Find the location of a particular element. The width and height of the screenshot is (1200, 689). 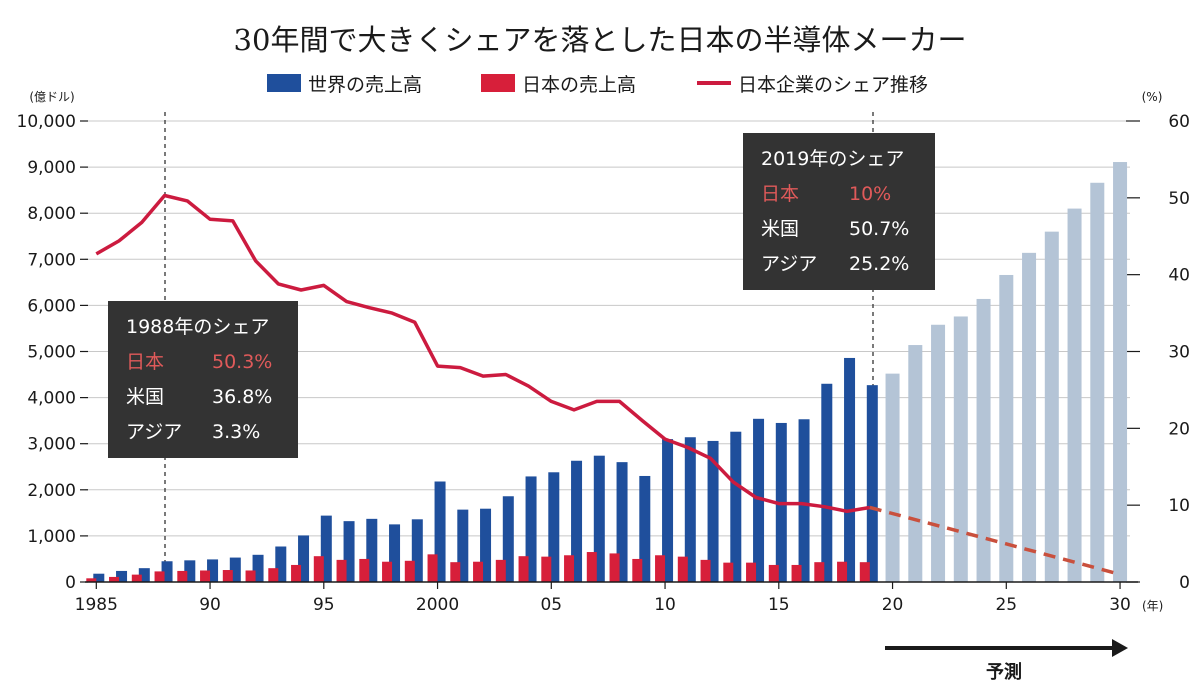

legend: 世界の売上高 日本の売上高 日本企業のシェア推移 is located at coordinates (597, 85).